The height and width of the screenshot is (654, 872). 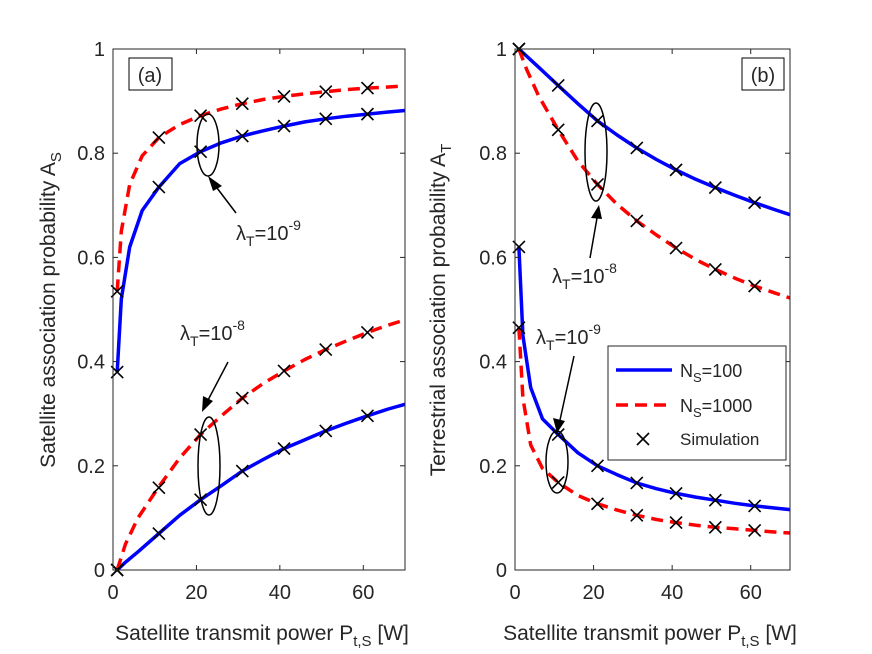 What do you see at coordinates (493, 467) in the screenshot?
I see `panel-b-ytick-label-1: 0.2` at bounding box center [493, 467].